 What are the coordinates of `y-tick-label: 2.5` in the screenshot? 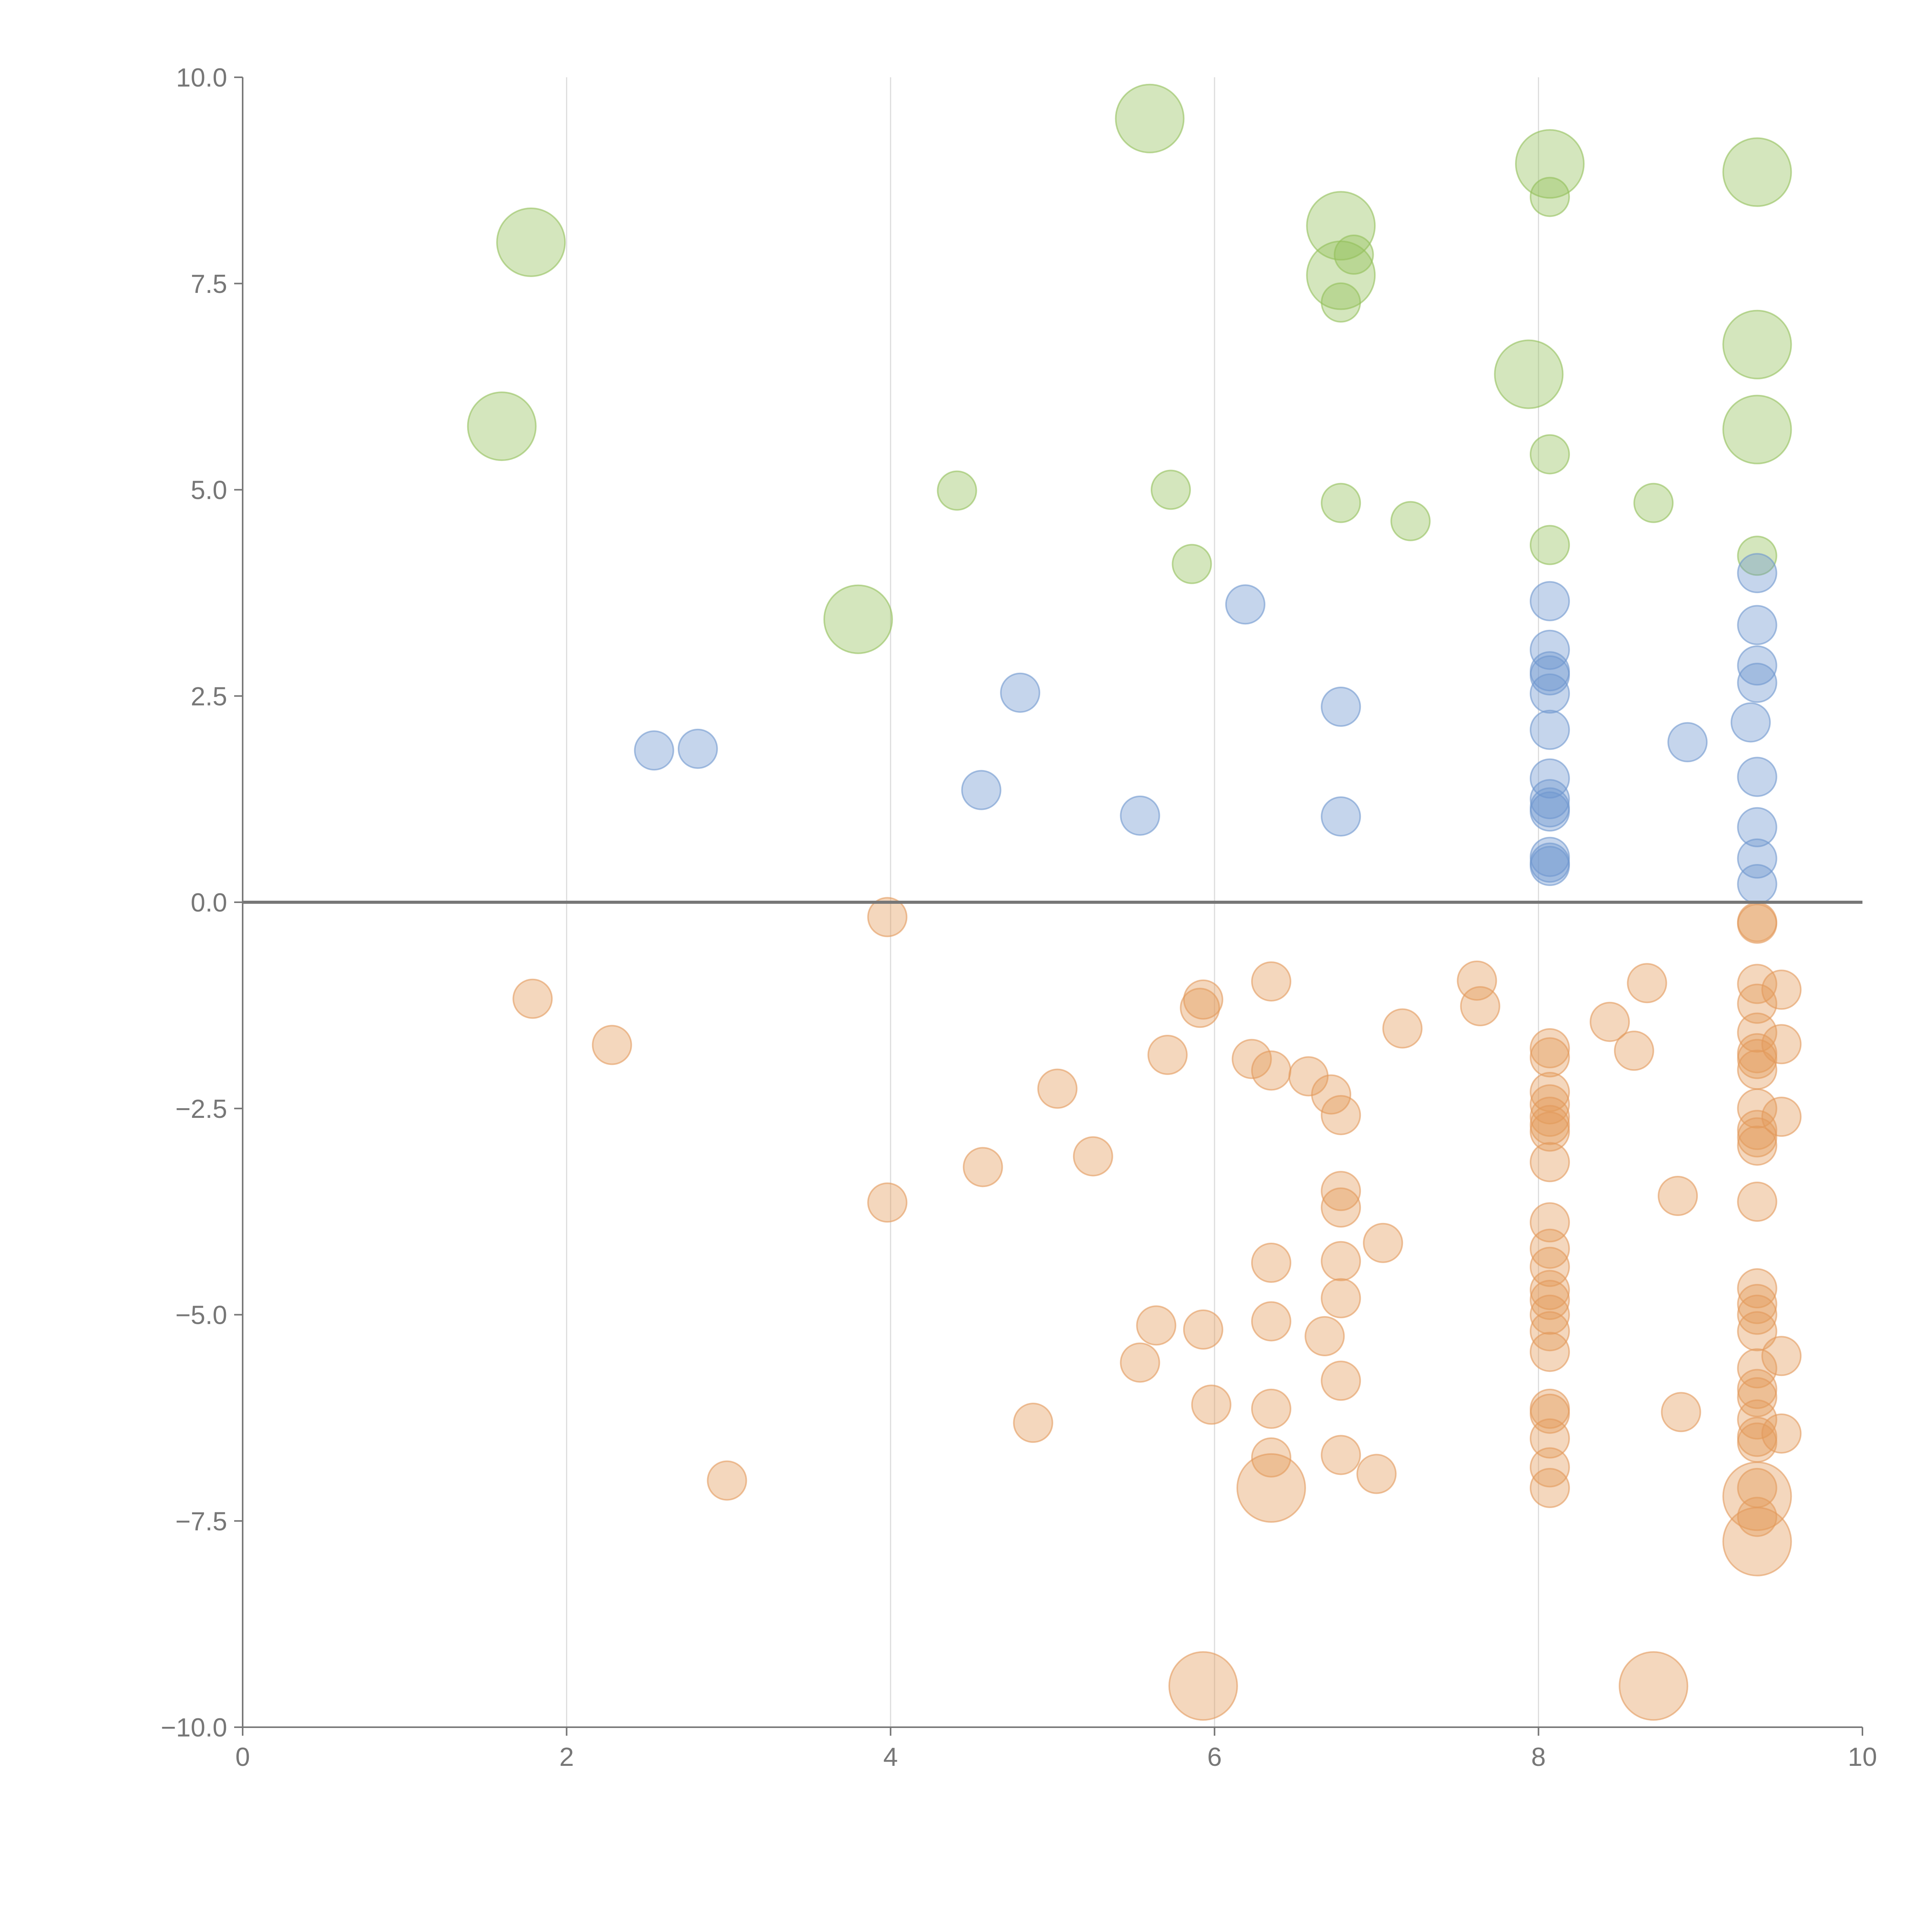 It's located at (209, 696).